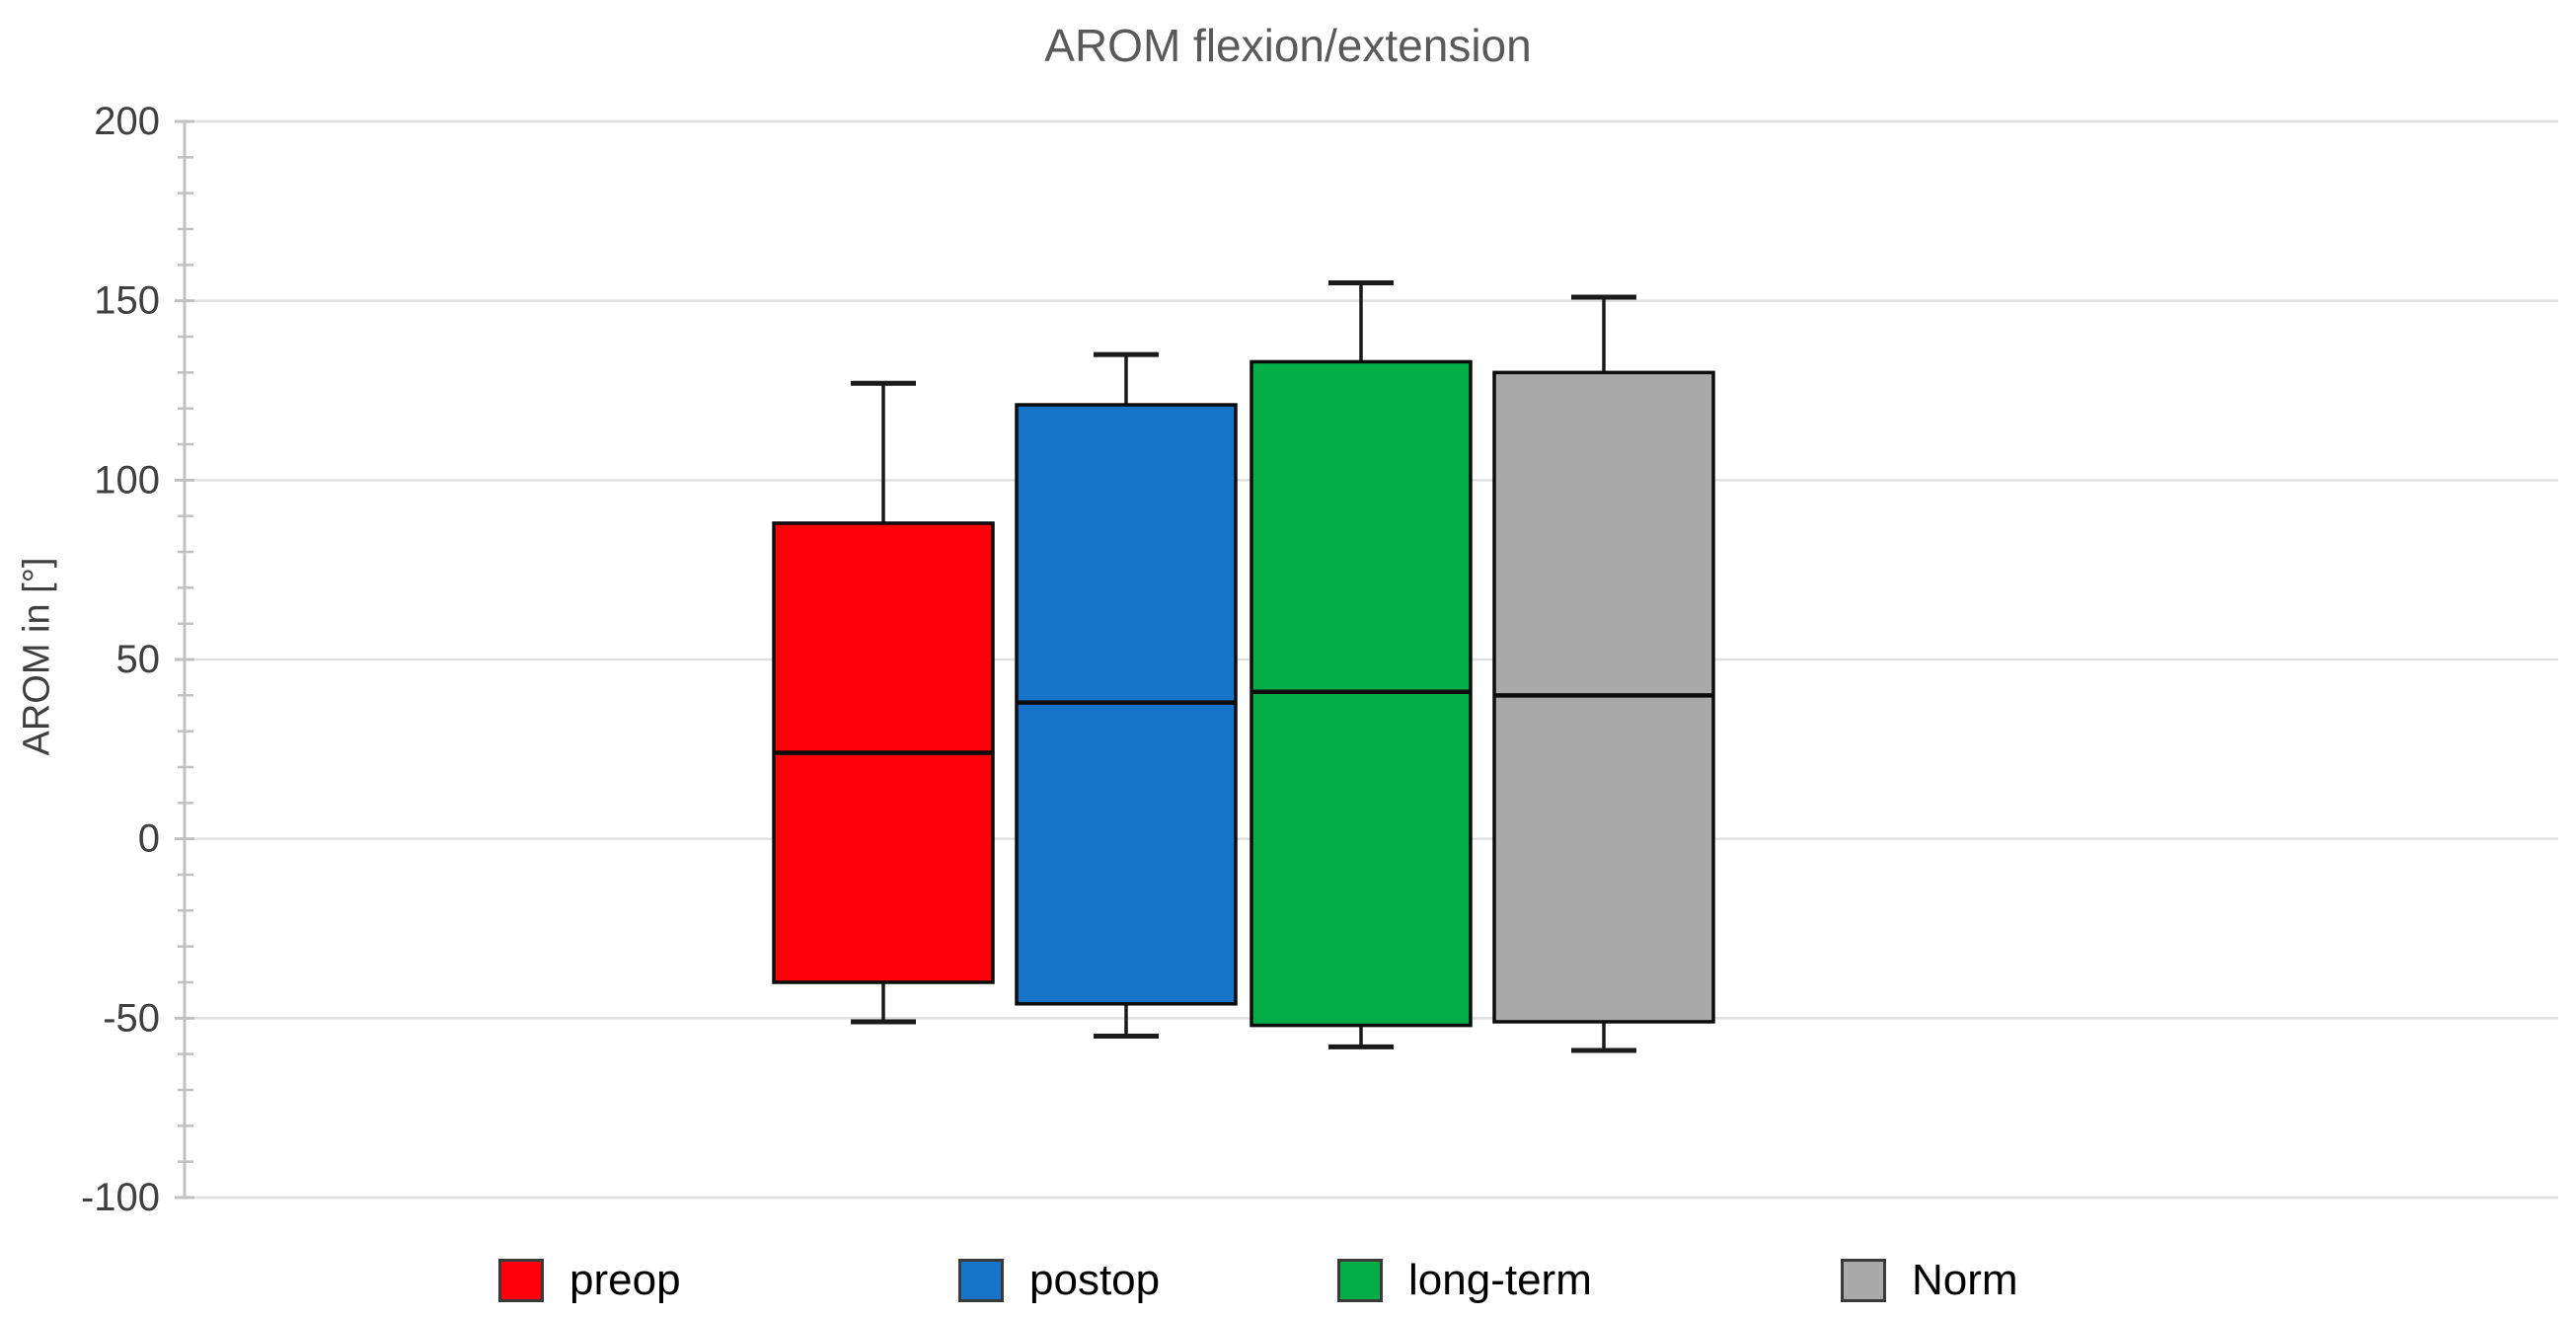 The image size is (2576, 1317). I want to click on chart-title: AROM flexion/extension, so click(1288, 45).